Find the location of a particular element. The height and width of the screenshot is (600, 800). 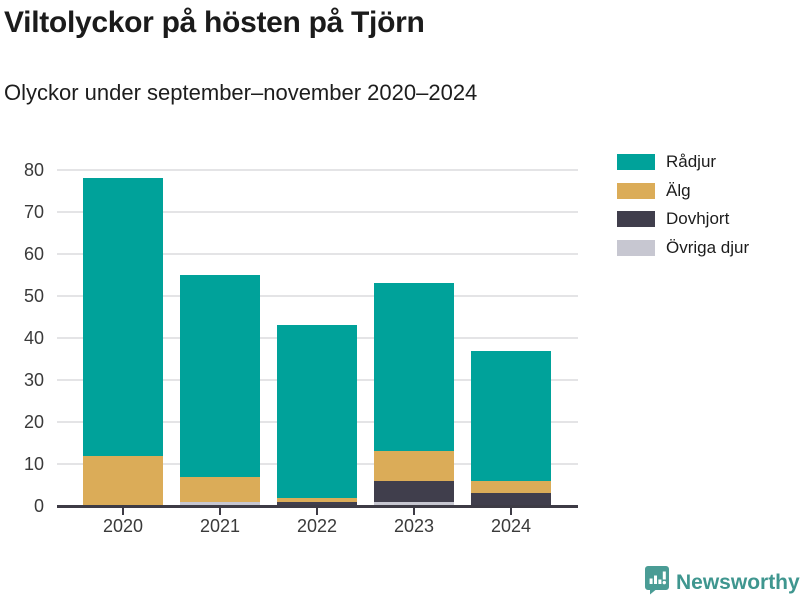

y-axis-tick-label: 50 is located at coordinates (33, 296).